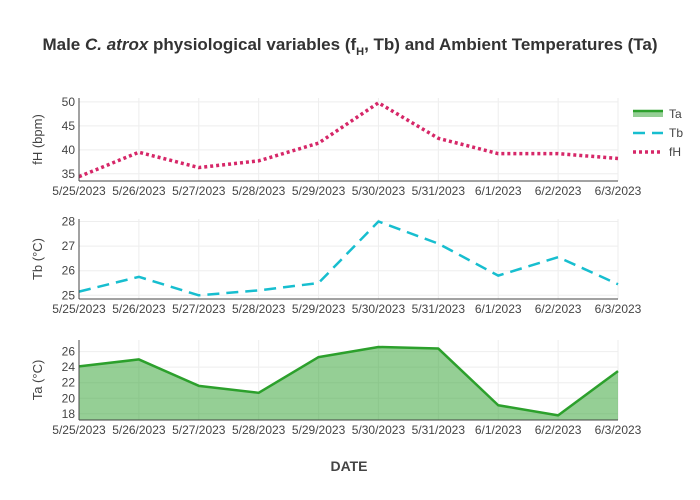 The height and width of the screenshot is (500, 700). What do you see at coordinates (139, 309) in the screenshot?
I see `tb-xtick-1: 5/26/2023` at bounding box center [139, 309].